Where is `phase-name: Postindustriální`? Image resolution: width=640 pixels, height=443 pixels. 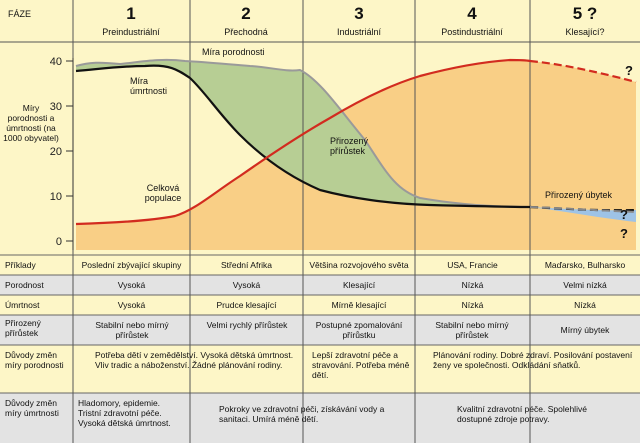
phase-name: Postindustriální is located at coordinates (472, 32).